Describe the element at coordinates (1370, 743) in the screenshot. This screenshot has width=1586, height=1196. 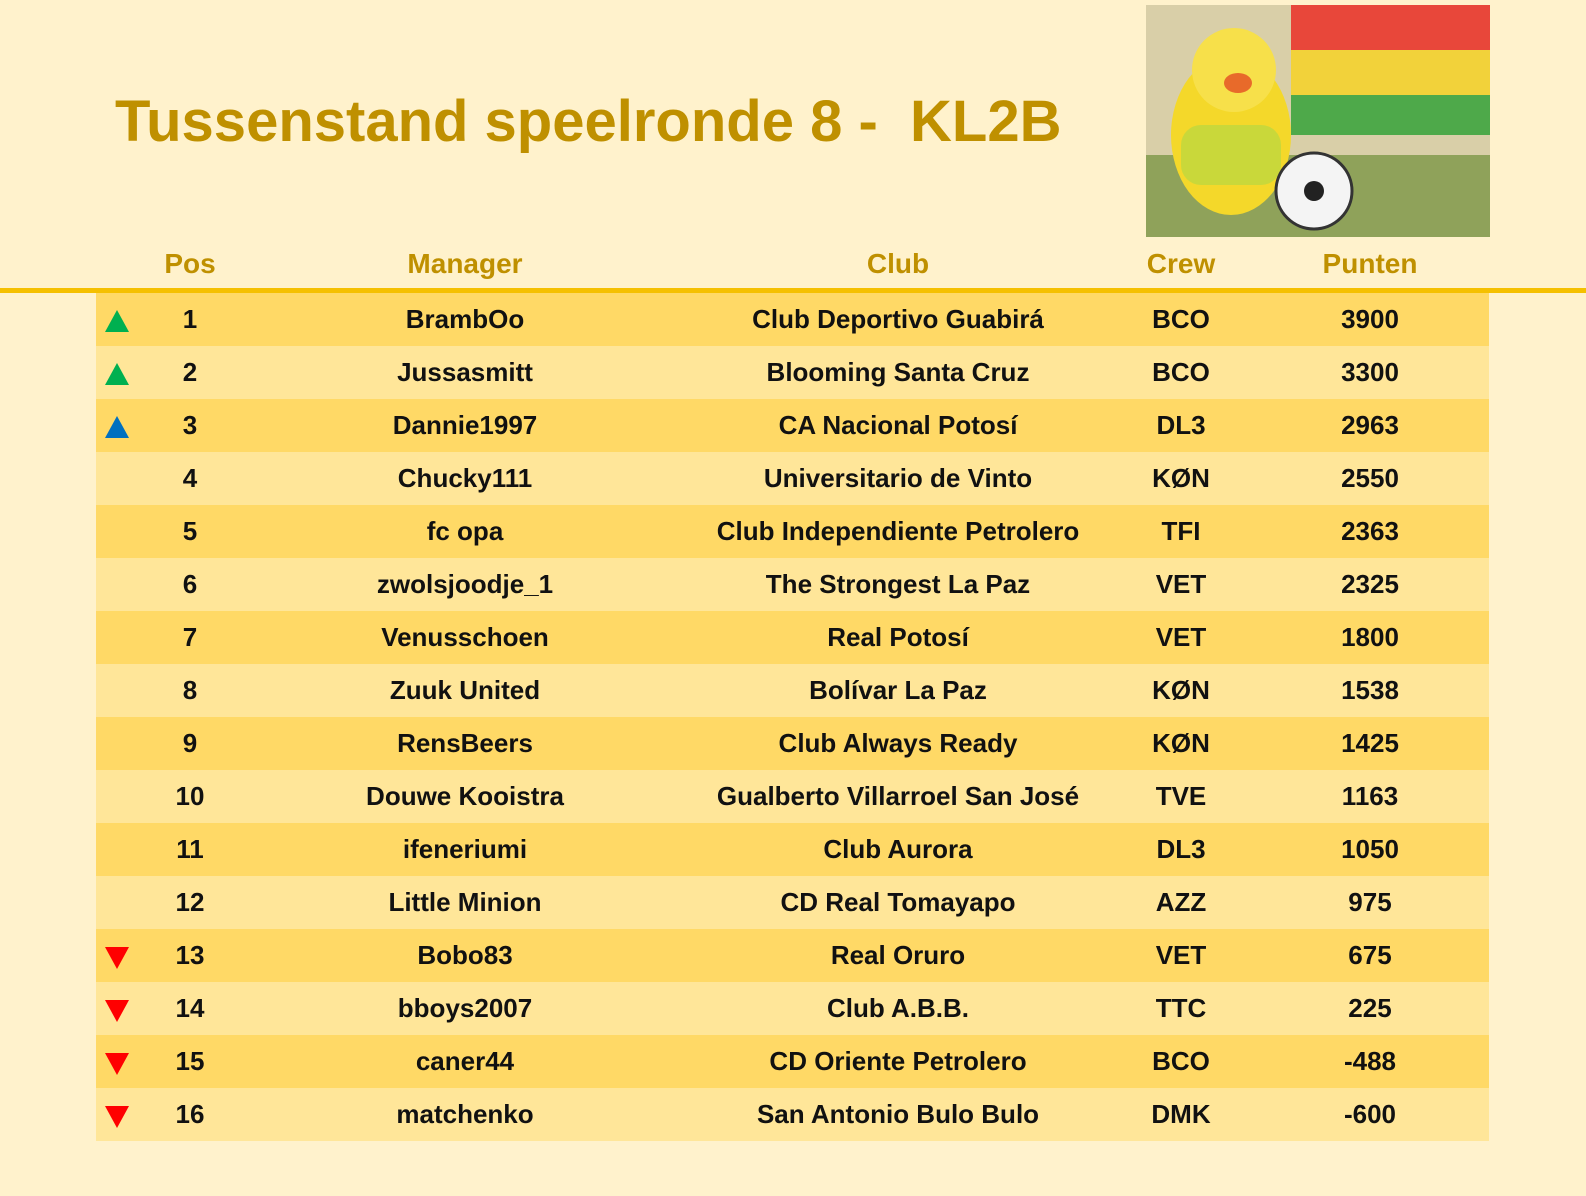
I see `punten-cell: 1425` at that location.